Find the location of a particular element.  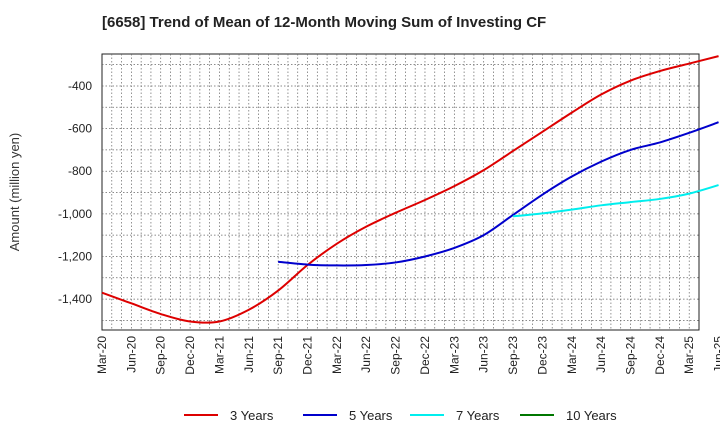

x-tick-label: Mar-22 is located at coordinates (337, 355).